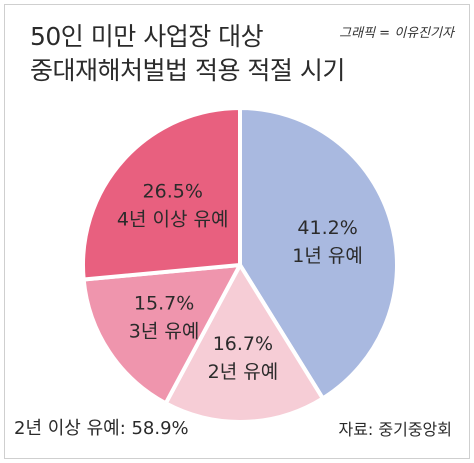 Image resolution: width=474 pixels, height=463 pixels. What do you see at coordinates (173, 220) in the screenshot?
I see `slice-category-label-4: 4년 이상 유예` at bounding box center [173, 220].